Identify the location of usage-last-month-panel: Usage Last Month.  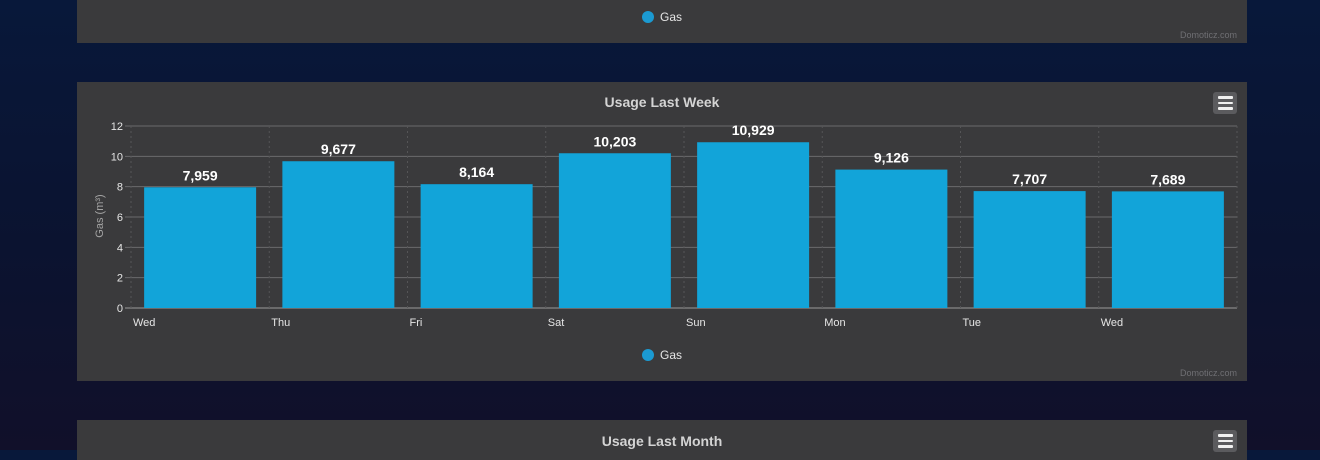
(662, 440).